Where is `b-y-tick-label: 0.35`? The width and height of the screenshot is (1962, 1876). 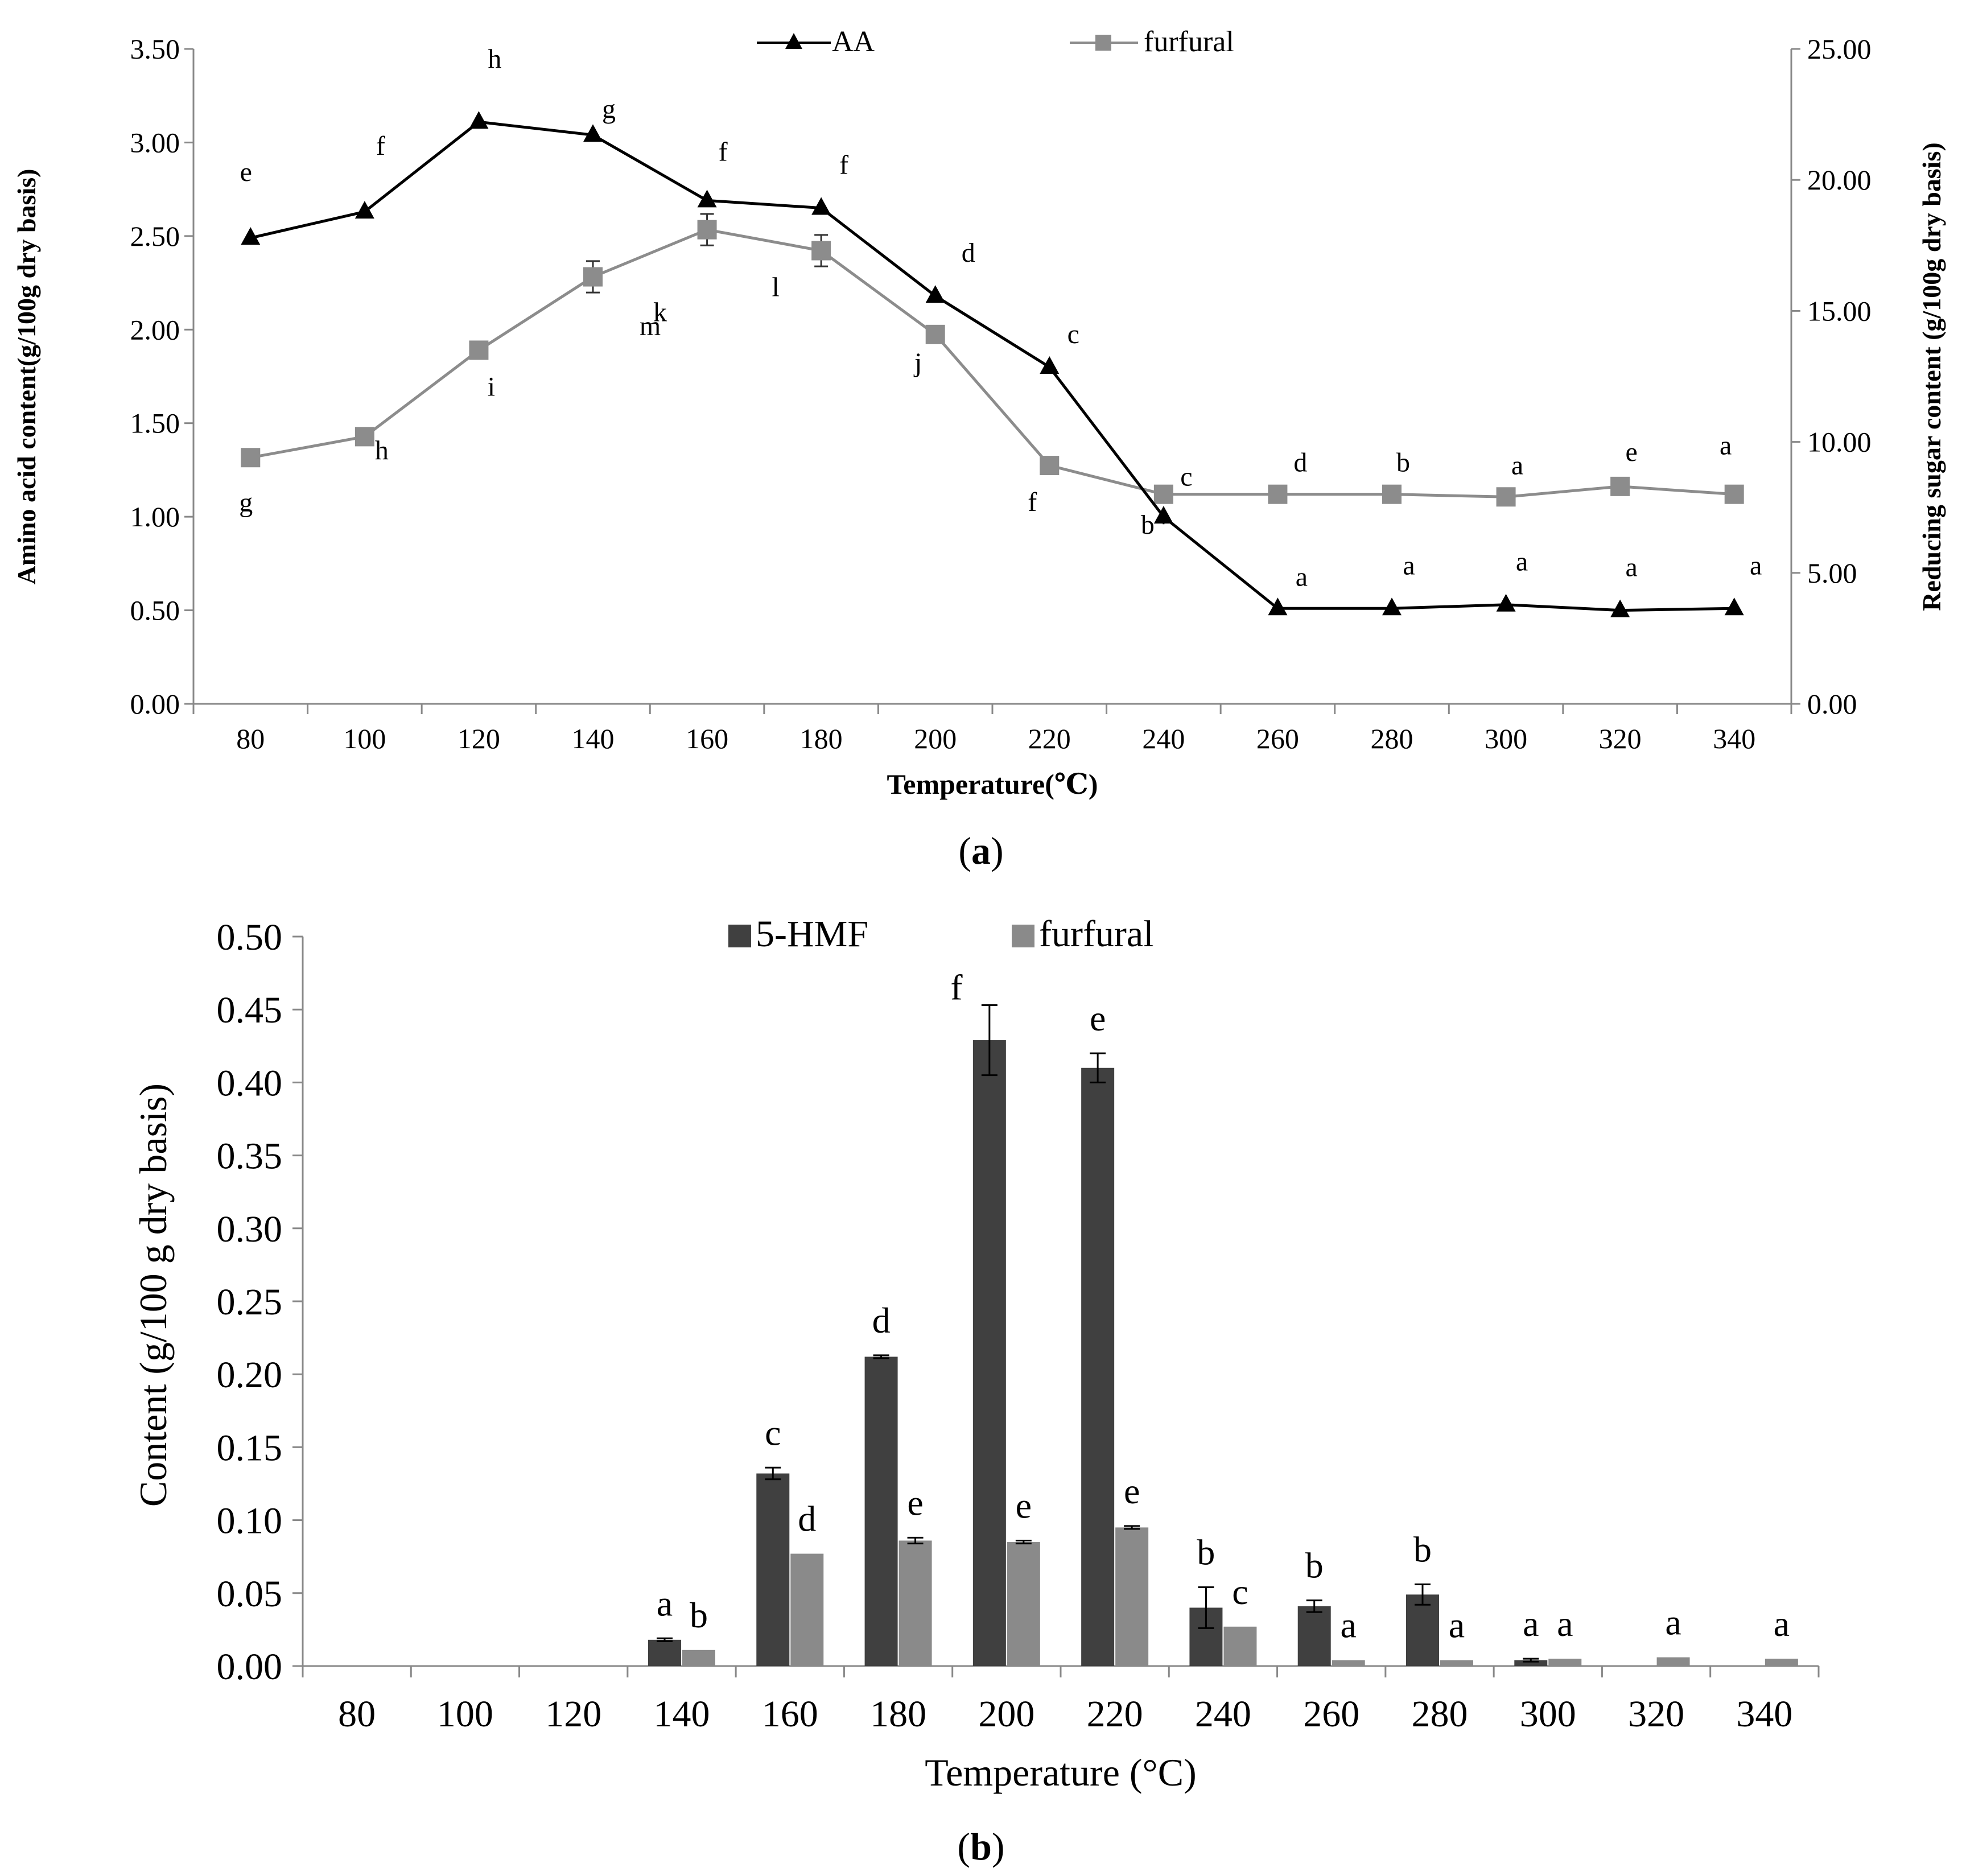 b-y-tick-label: 0.35 is located at coordinates (250, 1156).